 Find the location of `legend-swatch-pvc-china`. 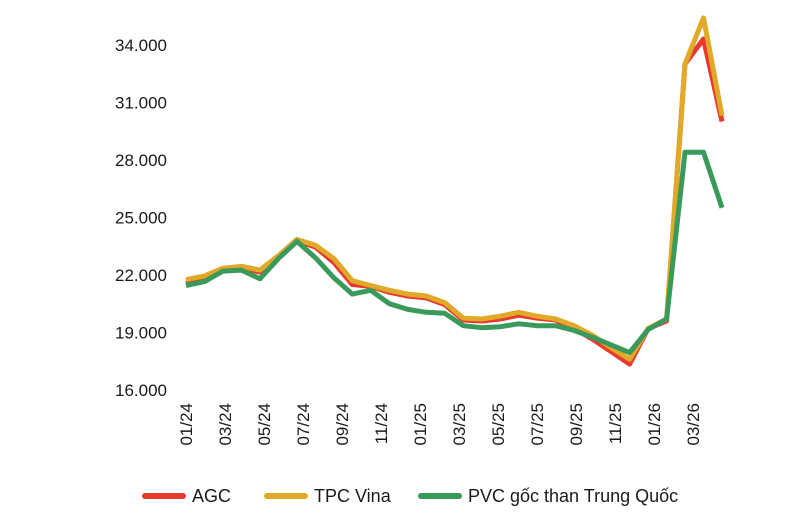

legend-swatch-pvc-china is located at coordinates (440, 496).